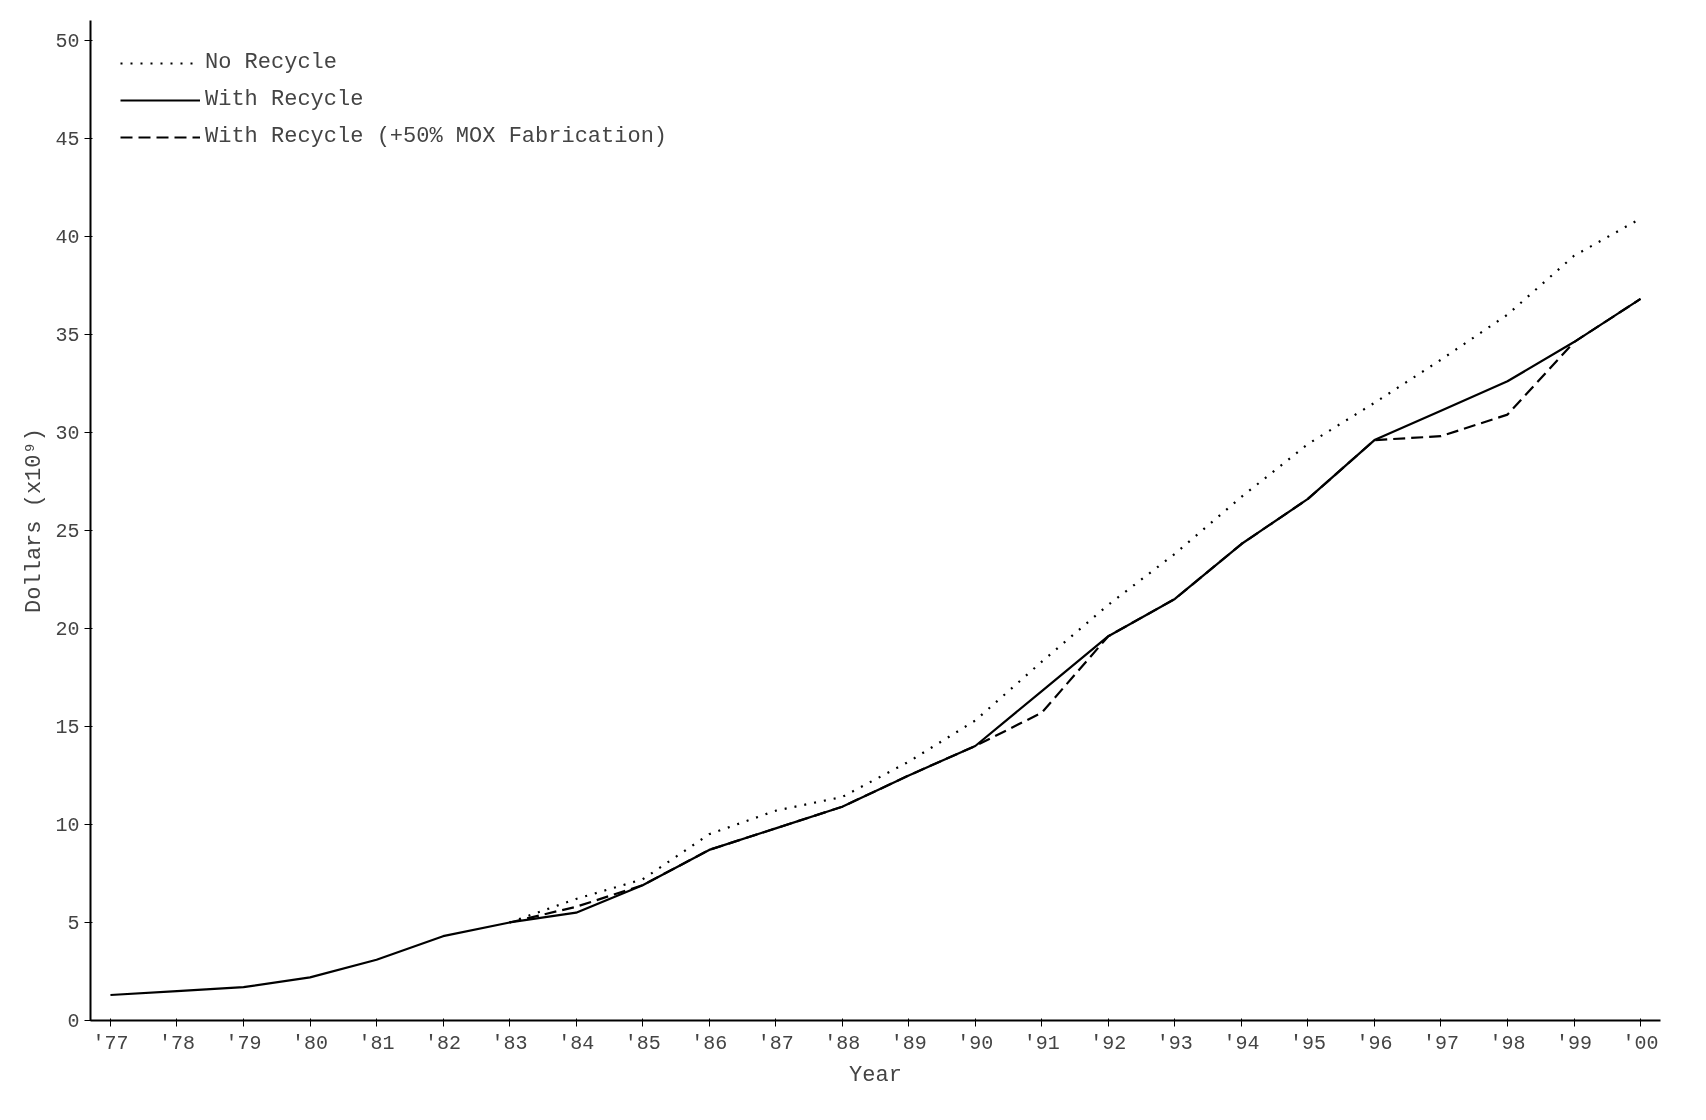 The height and width of the screenshot is (1120, 1706). Describe the element at coordinates (67, 825) in the screenshot. I see `y-tick-label: 10` at that location.